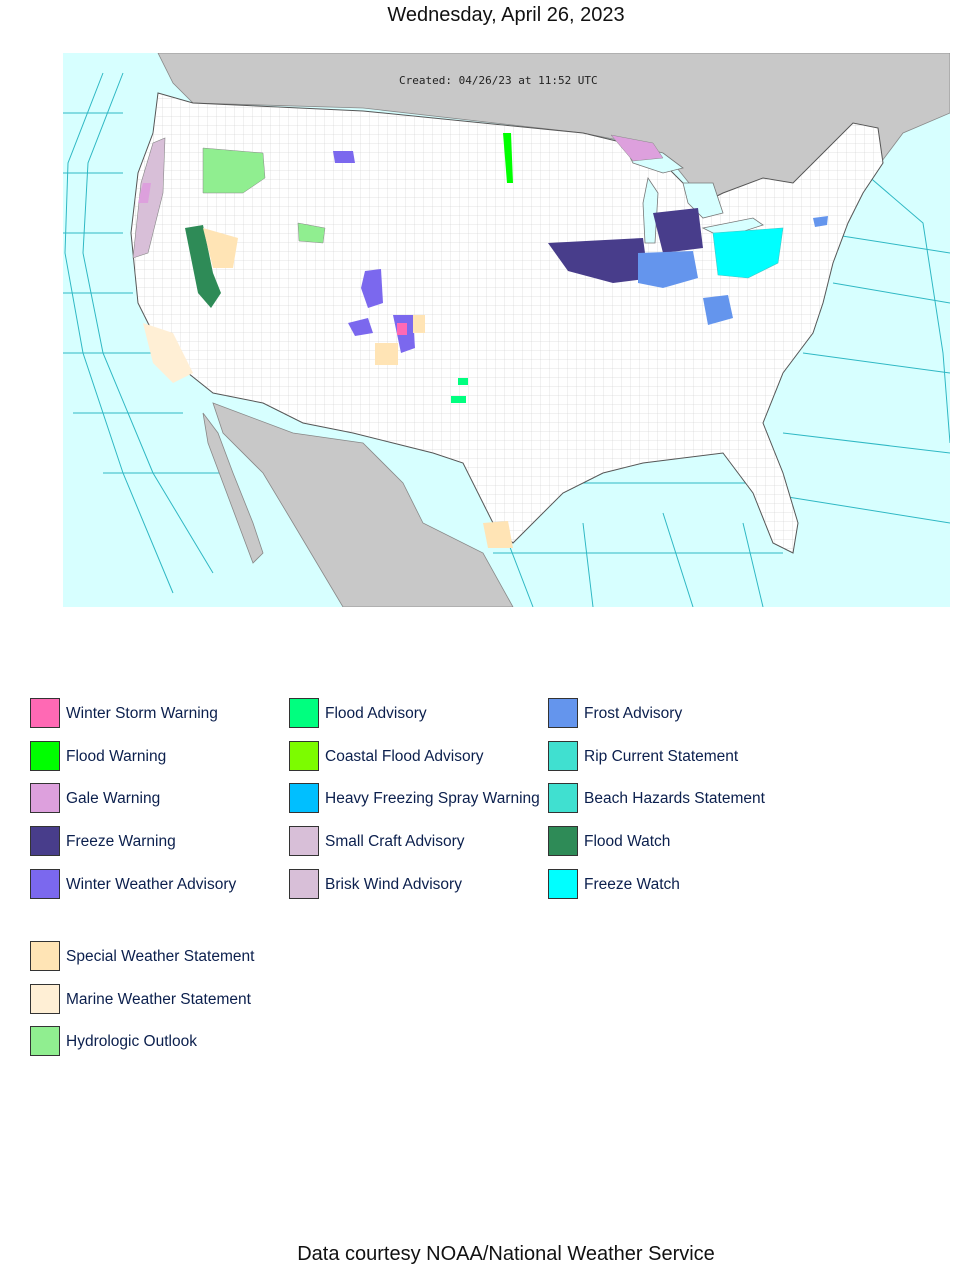  Describe the element at coordinates (508, 158) in the screenshot. I see `flood-warning-area` at that location.